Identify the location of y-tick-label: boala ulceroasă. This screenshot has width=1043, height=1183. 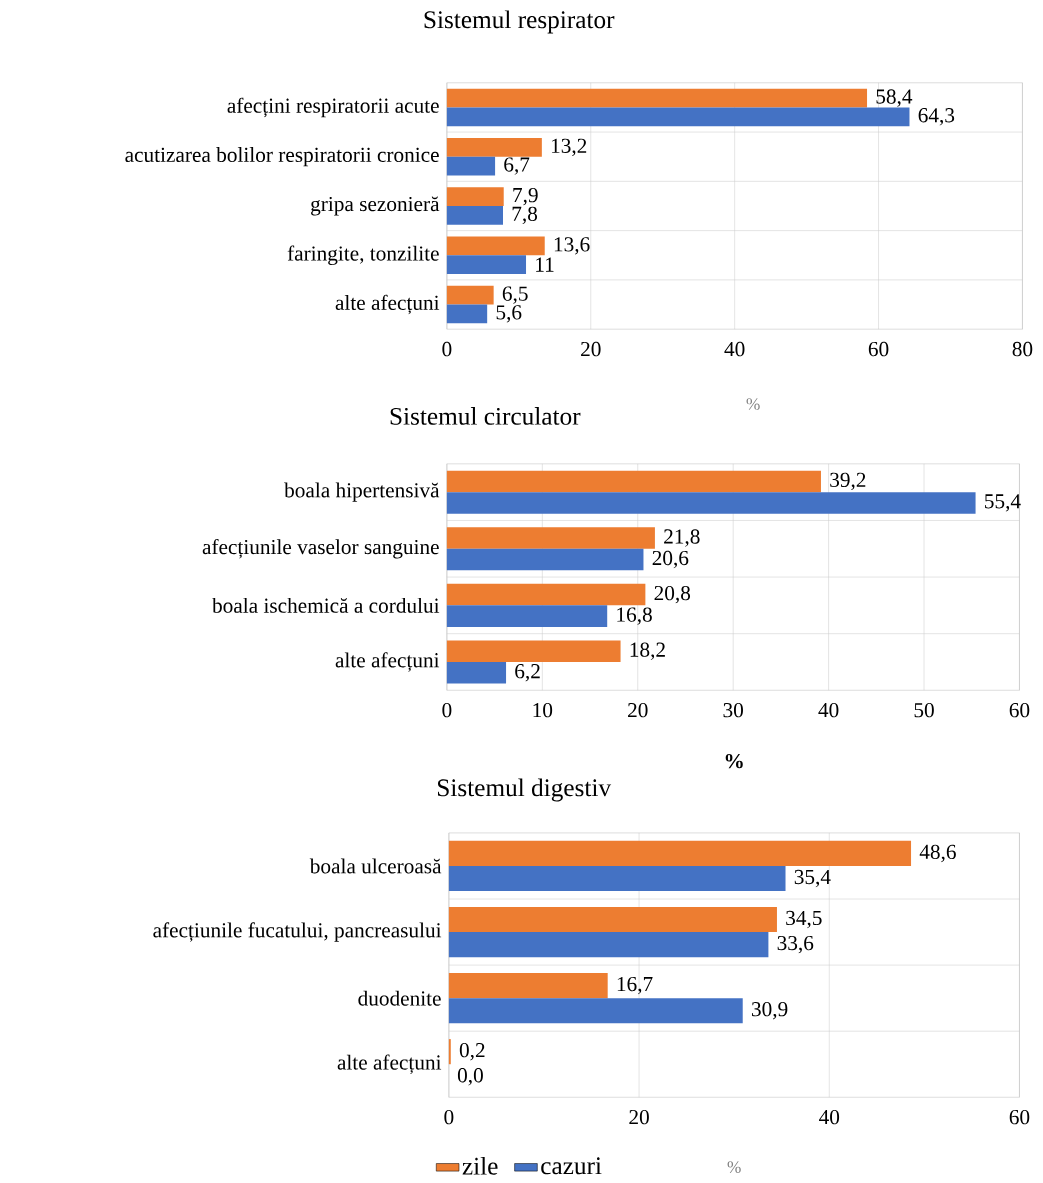
(375, 866).